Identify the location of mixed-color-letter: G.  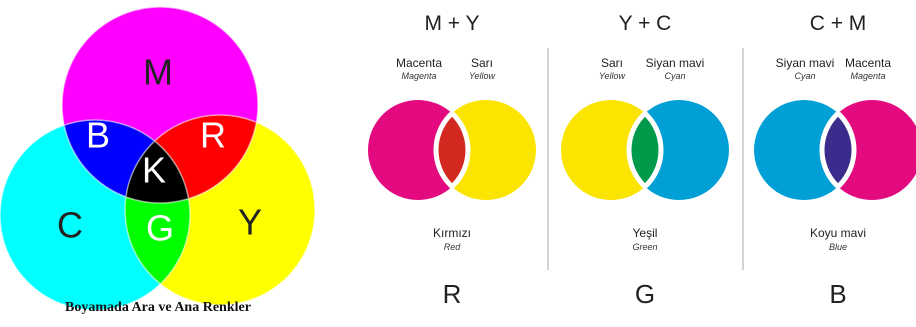
(645, 294).